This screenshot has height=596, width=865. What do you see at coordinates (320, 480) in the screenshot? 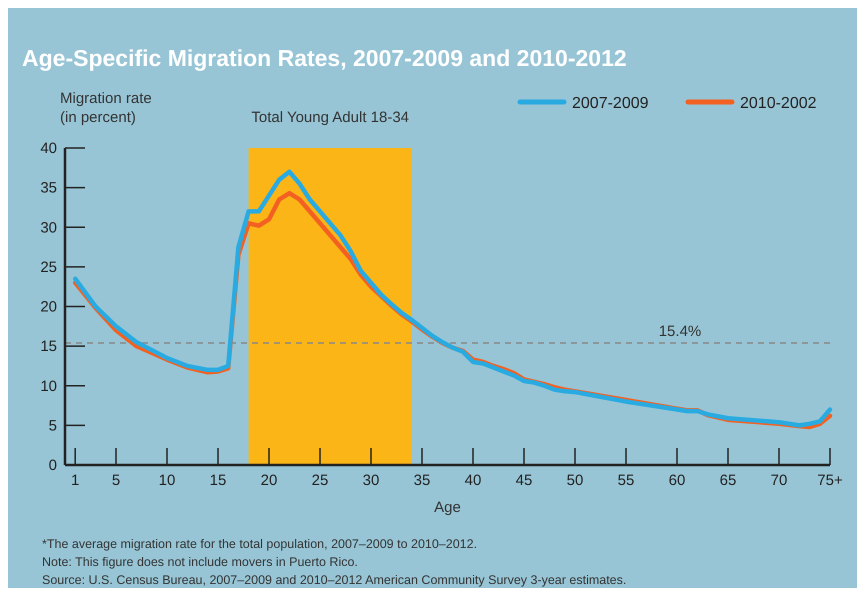
I see `x-tick-label: 25` at bounding box center [320, 480].